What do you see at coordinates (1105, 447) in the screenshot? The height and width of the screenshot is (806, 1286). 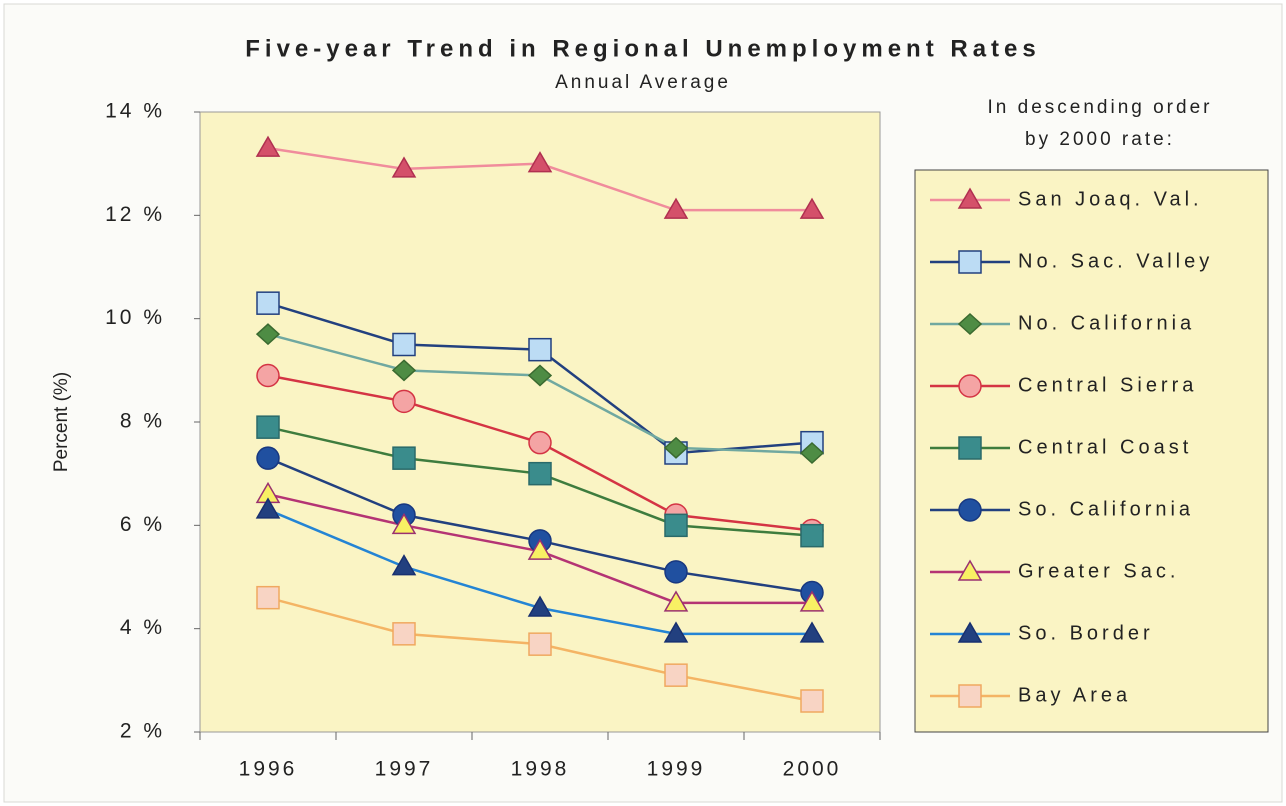 I see `legend-label: Central Coast` at bounding box center [1105, 447].